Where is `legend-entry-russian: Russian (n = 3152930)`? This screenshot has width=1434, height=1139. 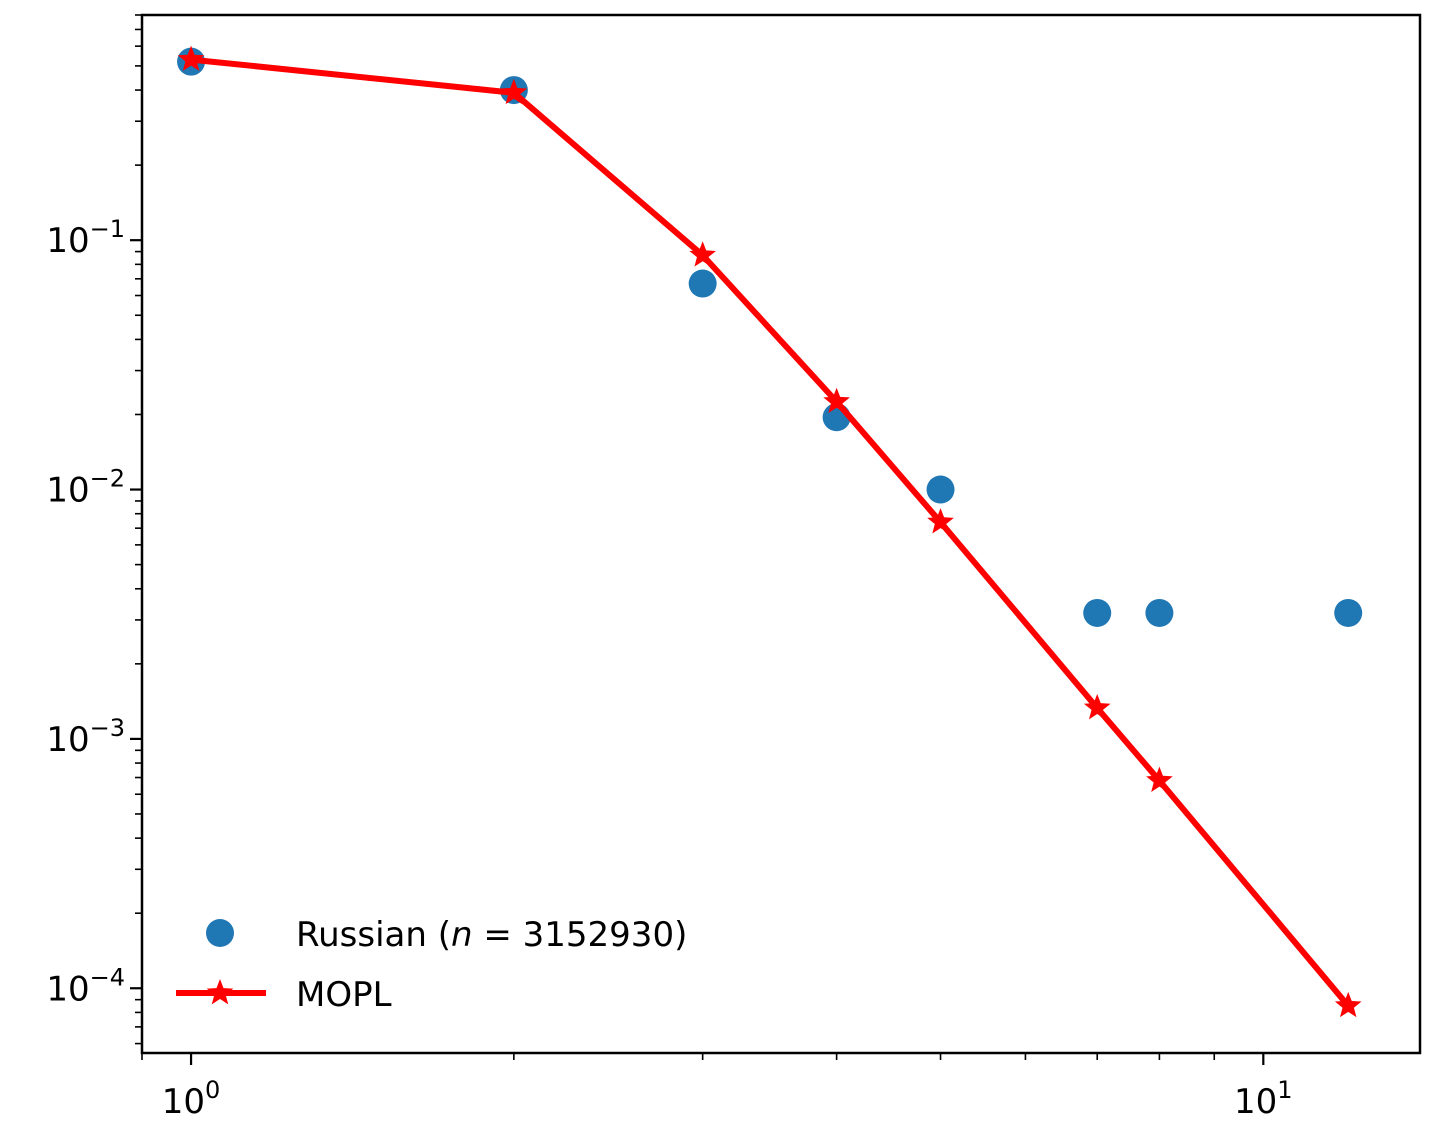
legend-entry-russian: Russian (n = 3152930) is located at coordinates (446, 935).